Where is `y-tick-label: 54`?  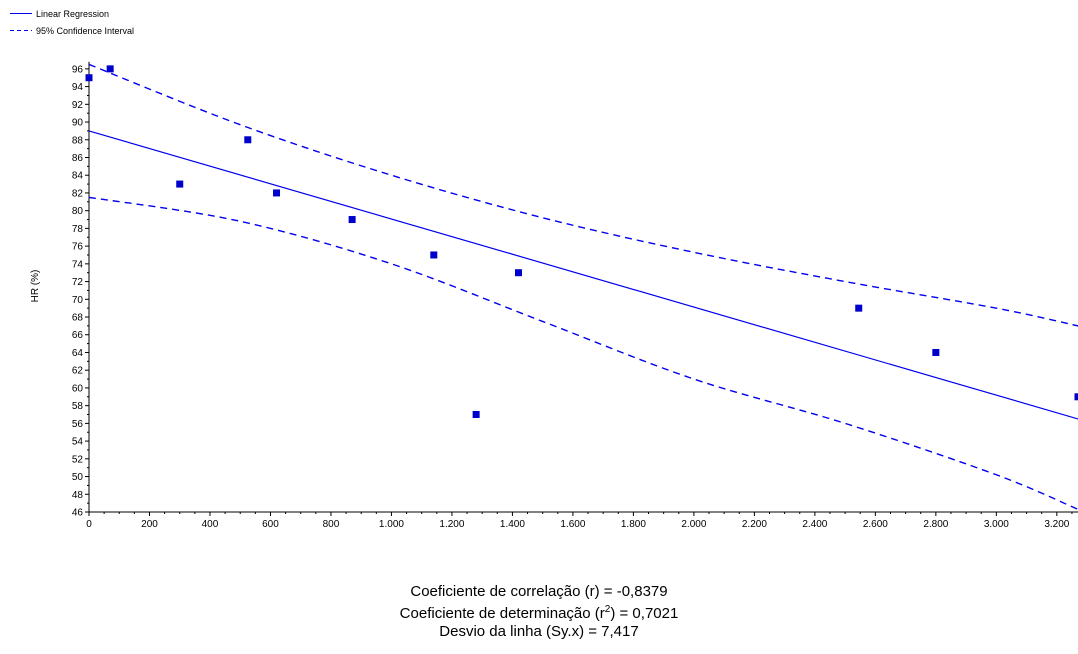 y-tick-label: 54 is located at coordinates (78, 442).